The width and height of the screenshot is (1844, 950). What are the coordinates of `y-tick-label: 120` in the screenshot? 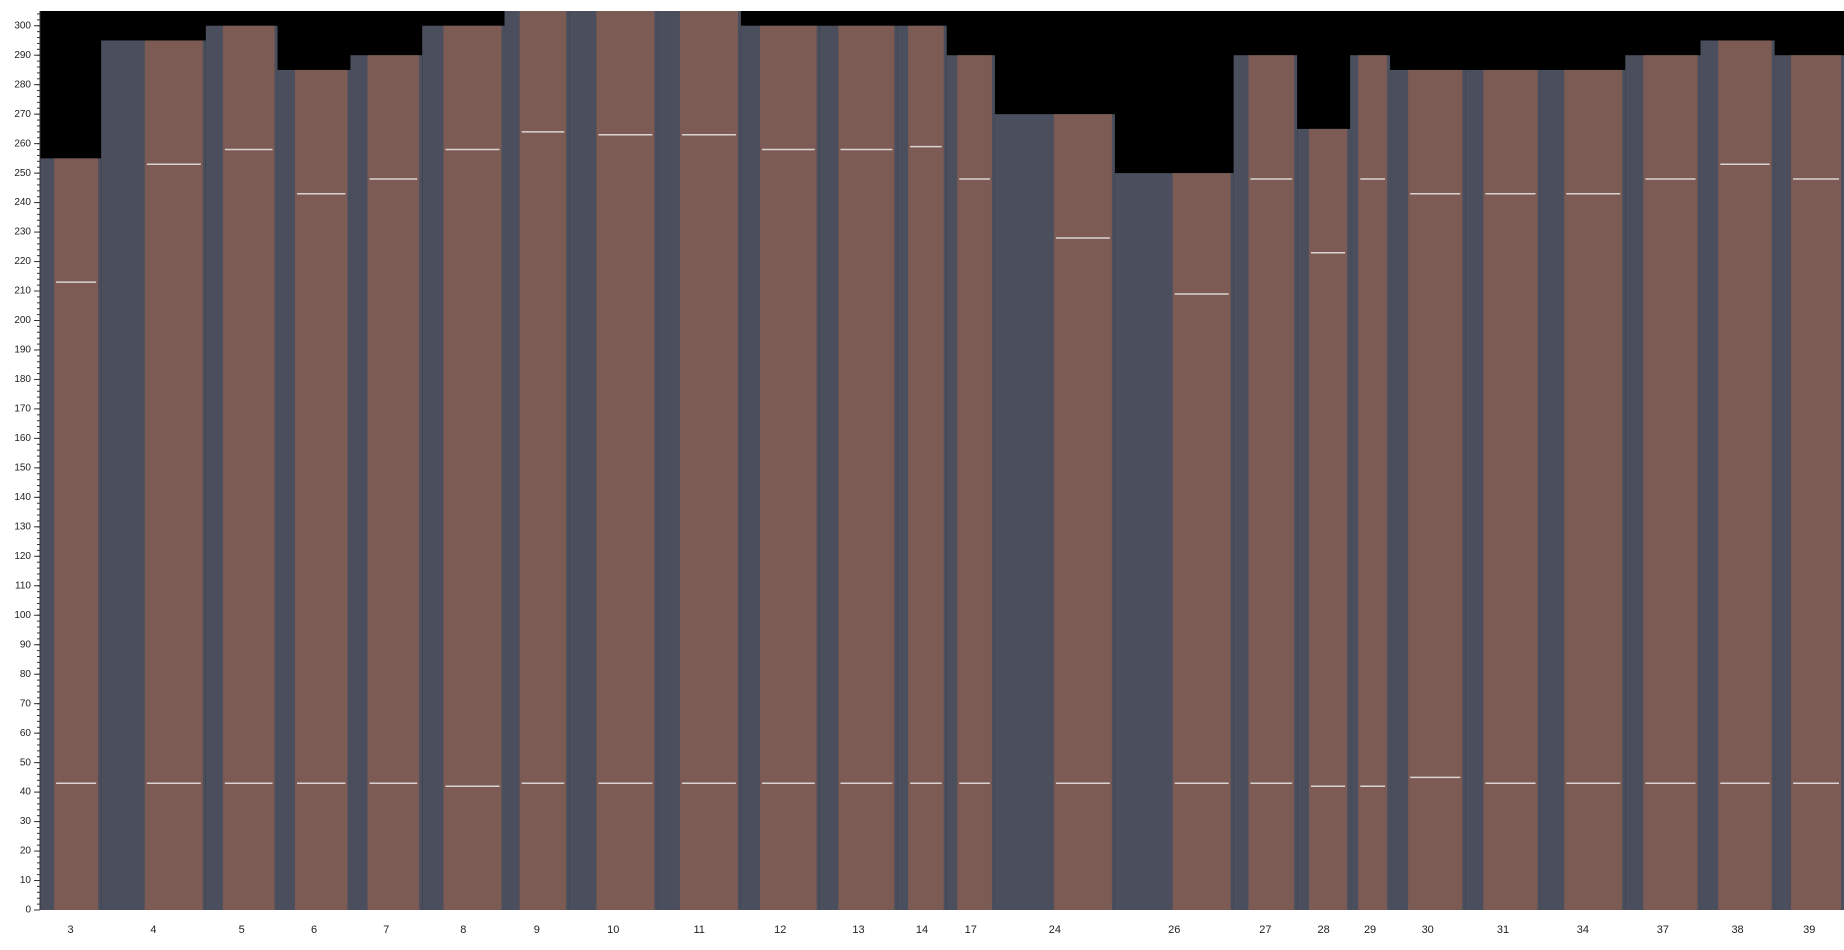 It's located at (22, 556).